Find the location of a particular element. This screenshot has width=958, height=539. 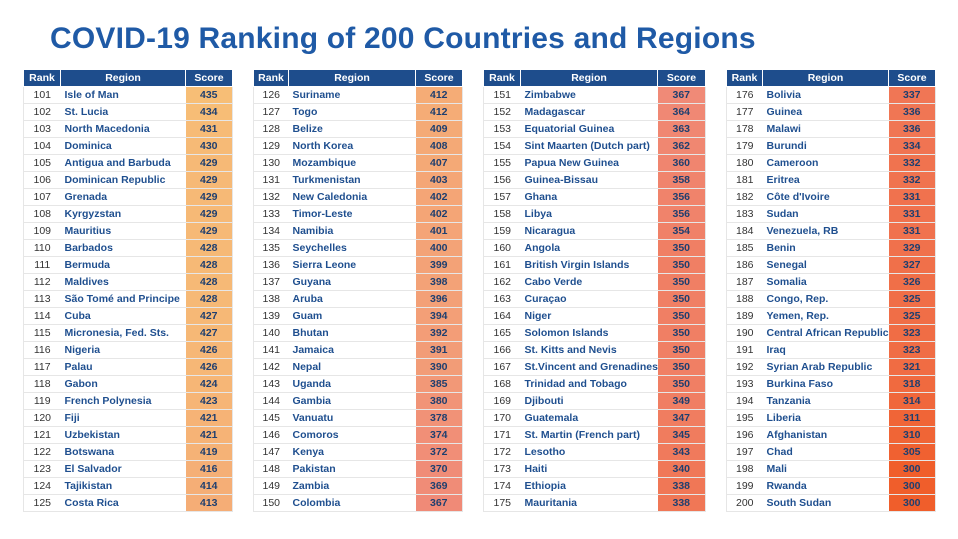

rank-cell: 167 is located at coordinates (502, 367).